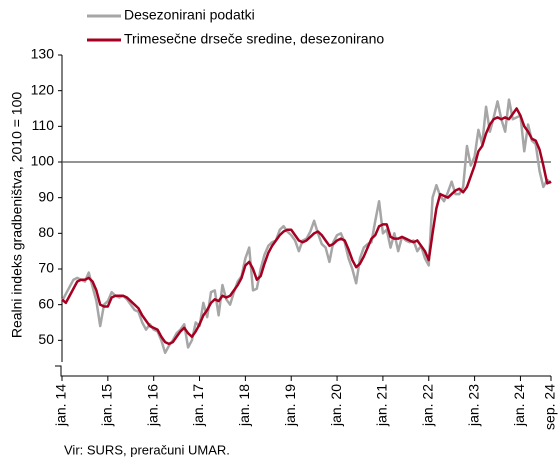 The height and width of the screenshot is (465, 560). I want to click on x-tick-label: jan. 16, so click(152, 405).